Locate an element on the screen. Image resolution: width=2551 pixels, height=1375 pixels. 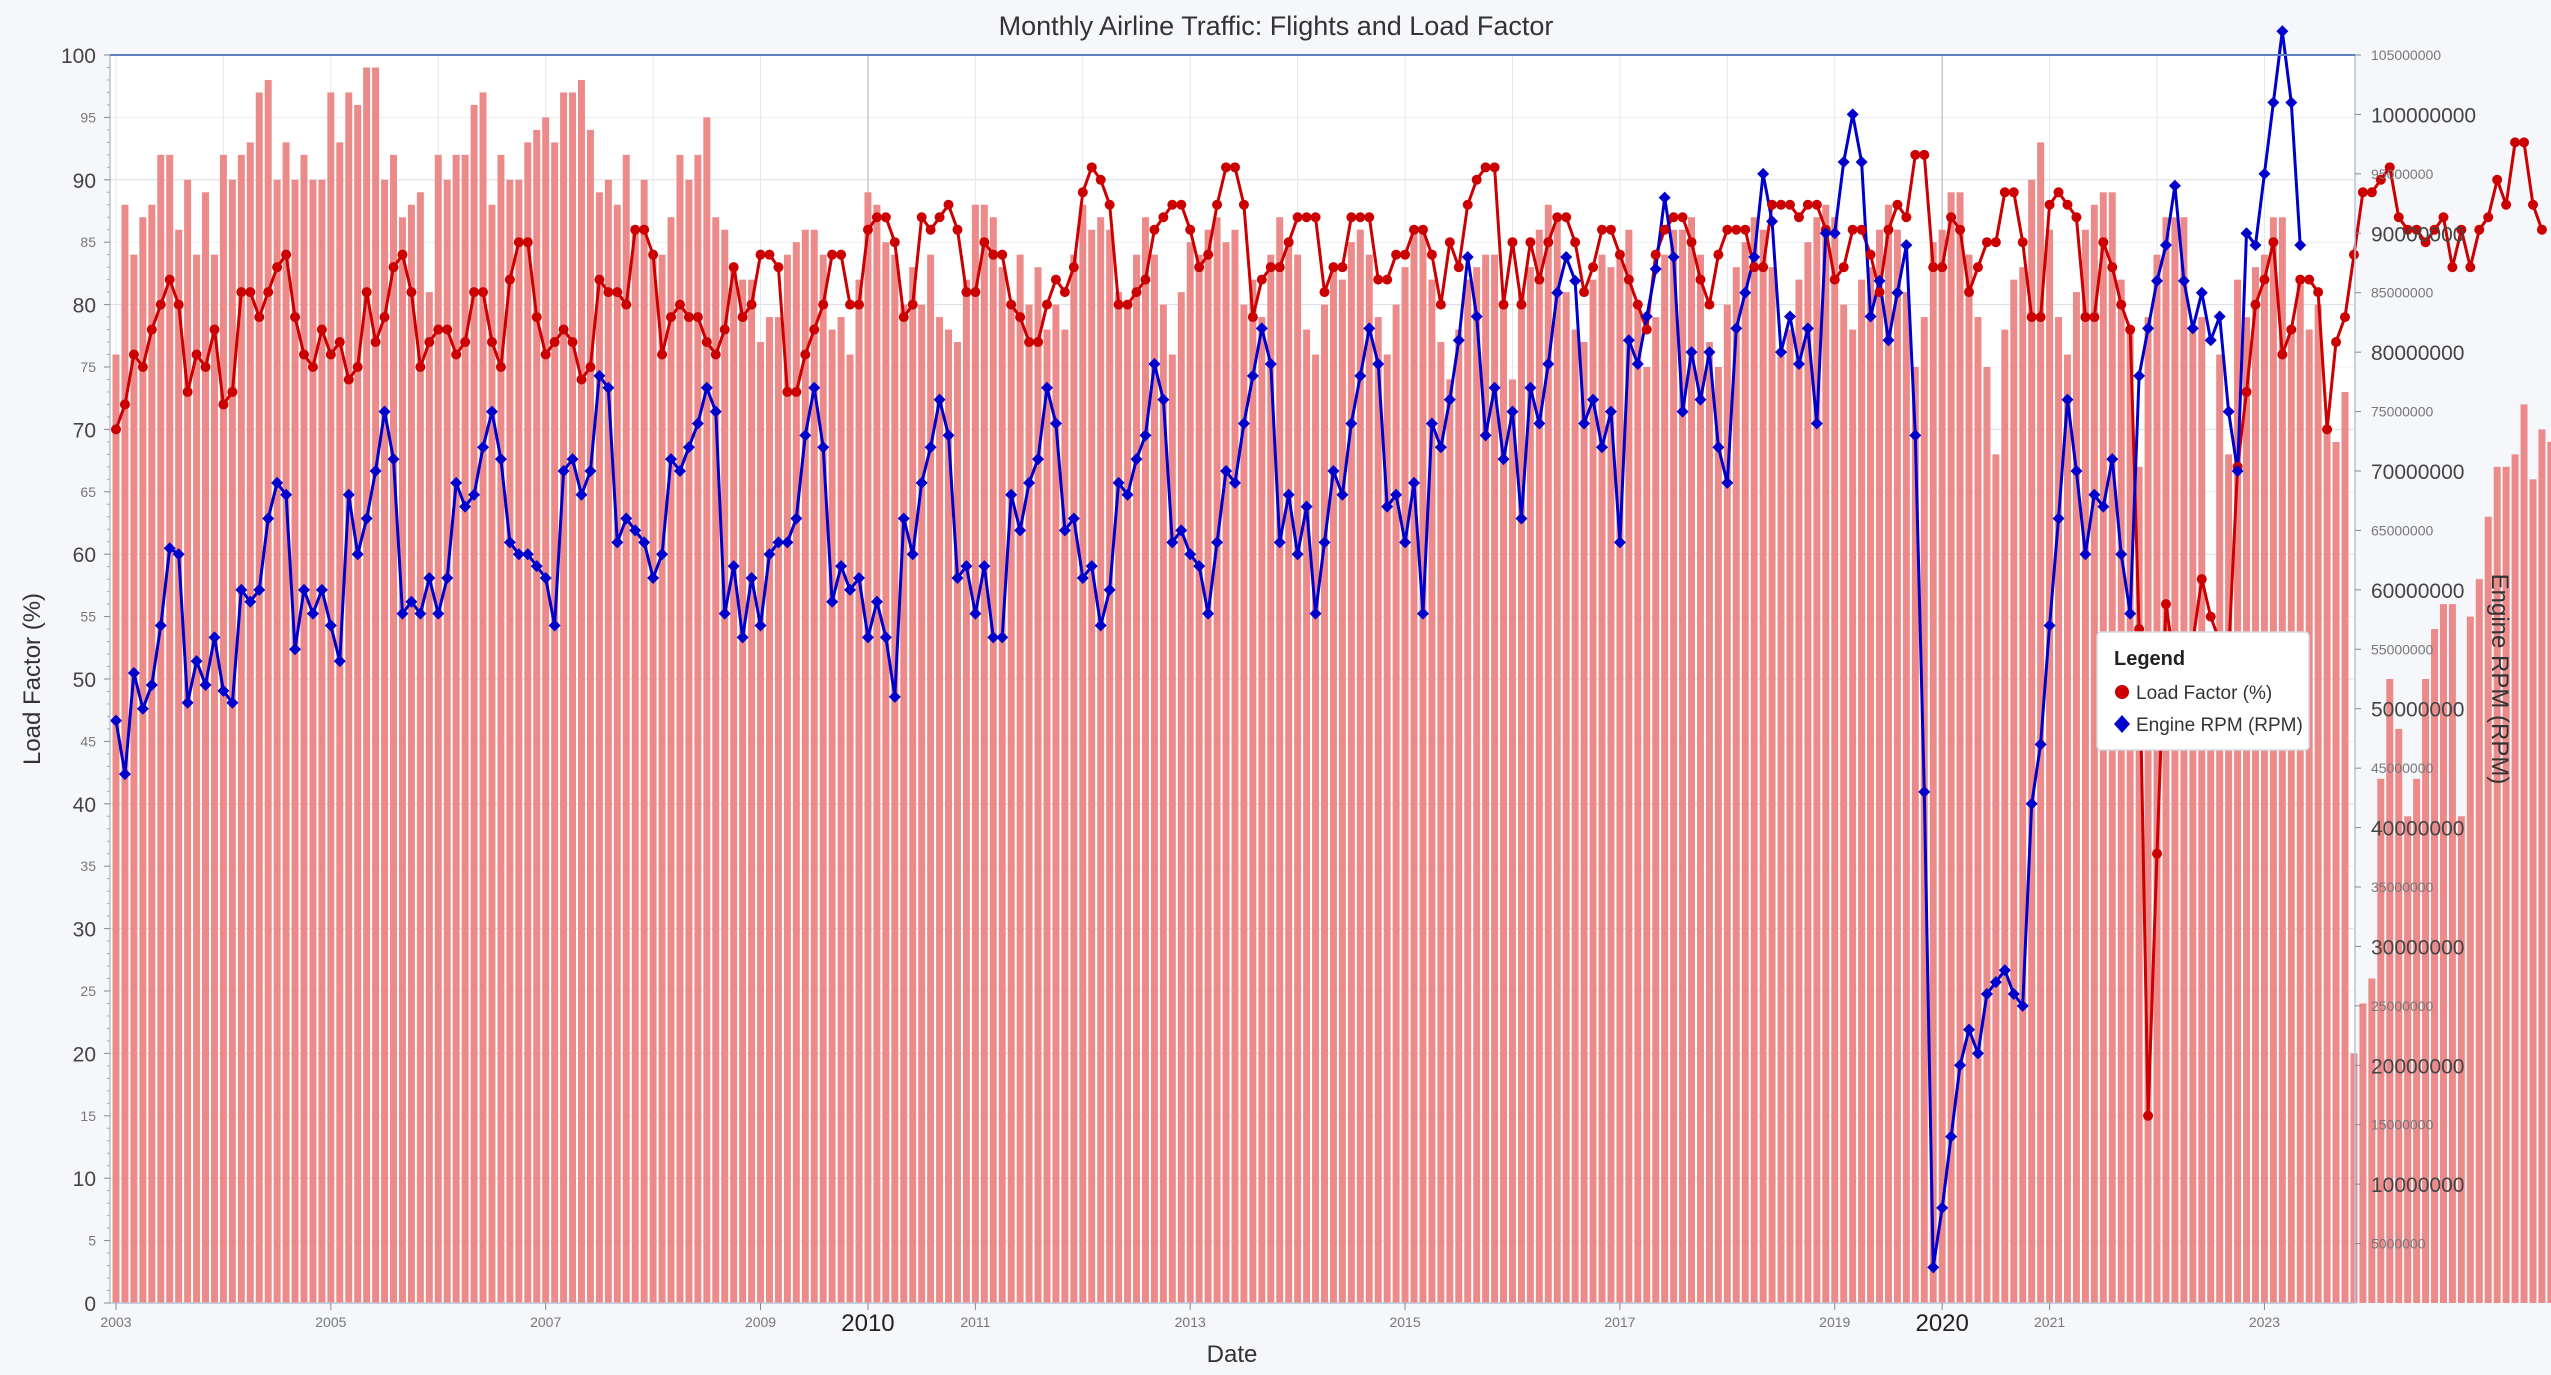
y-right-tick-label: 25000000 is located at coordinates (2402, 1006).